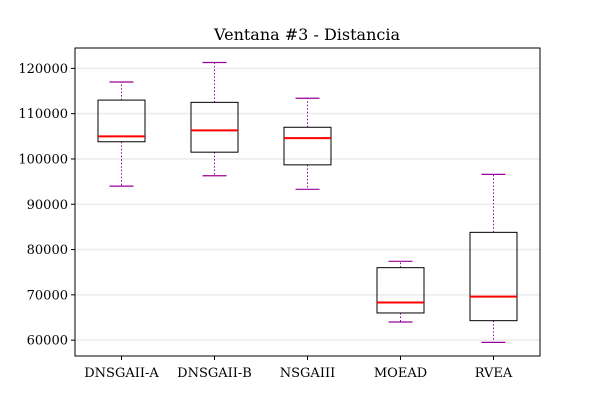  I want to click on y-tick-label: 80000, so click(47, 250).